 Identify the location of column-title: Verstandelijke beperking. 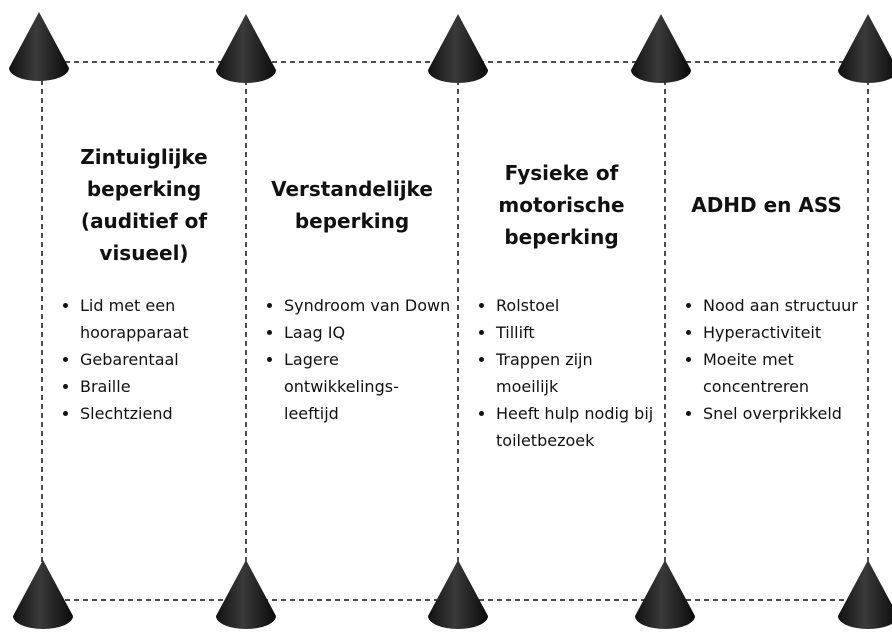
(352, 205).